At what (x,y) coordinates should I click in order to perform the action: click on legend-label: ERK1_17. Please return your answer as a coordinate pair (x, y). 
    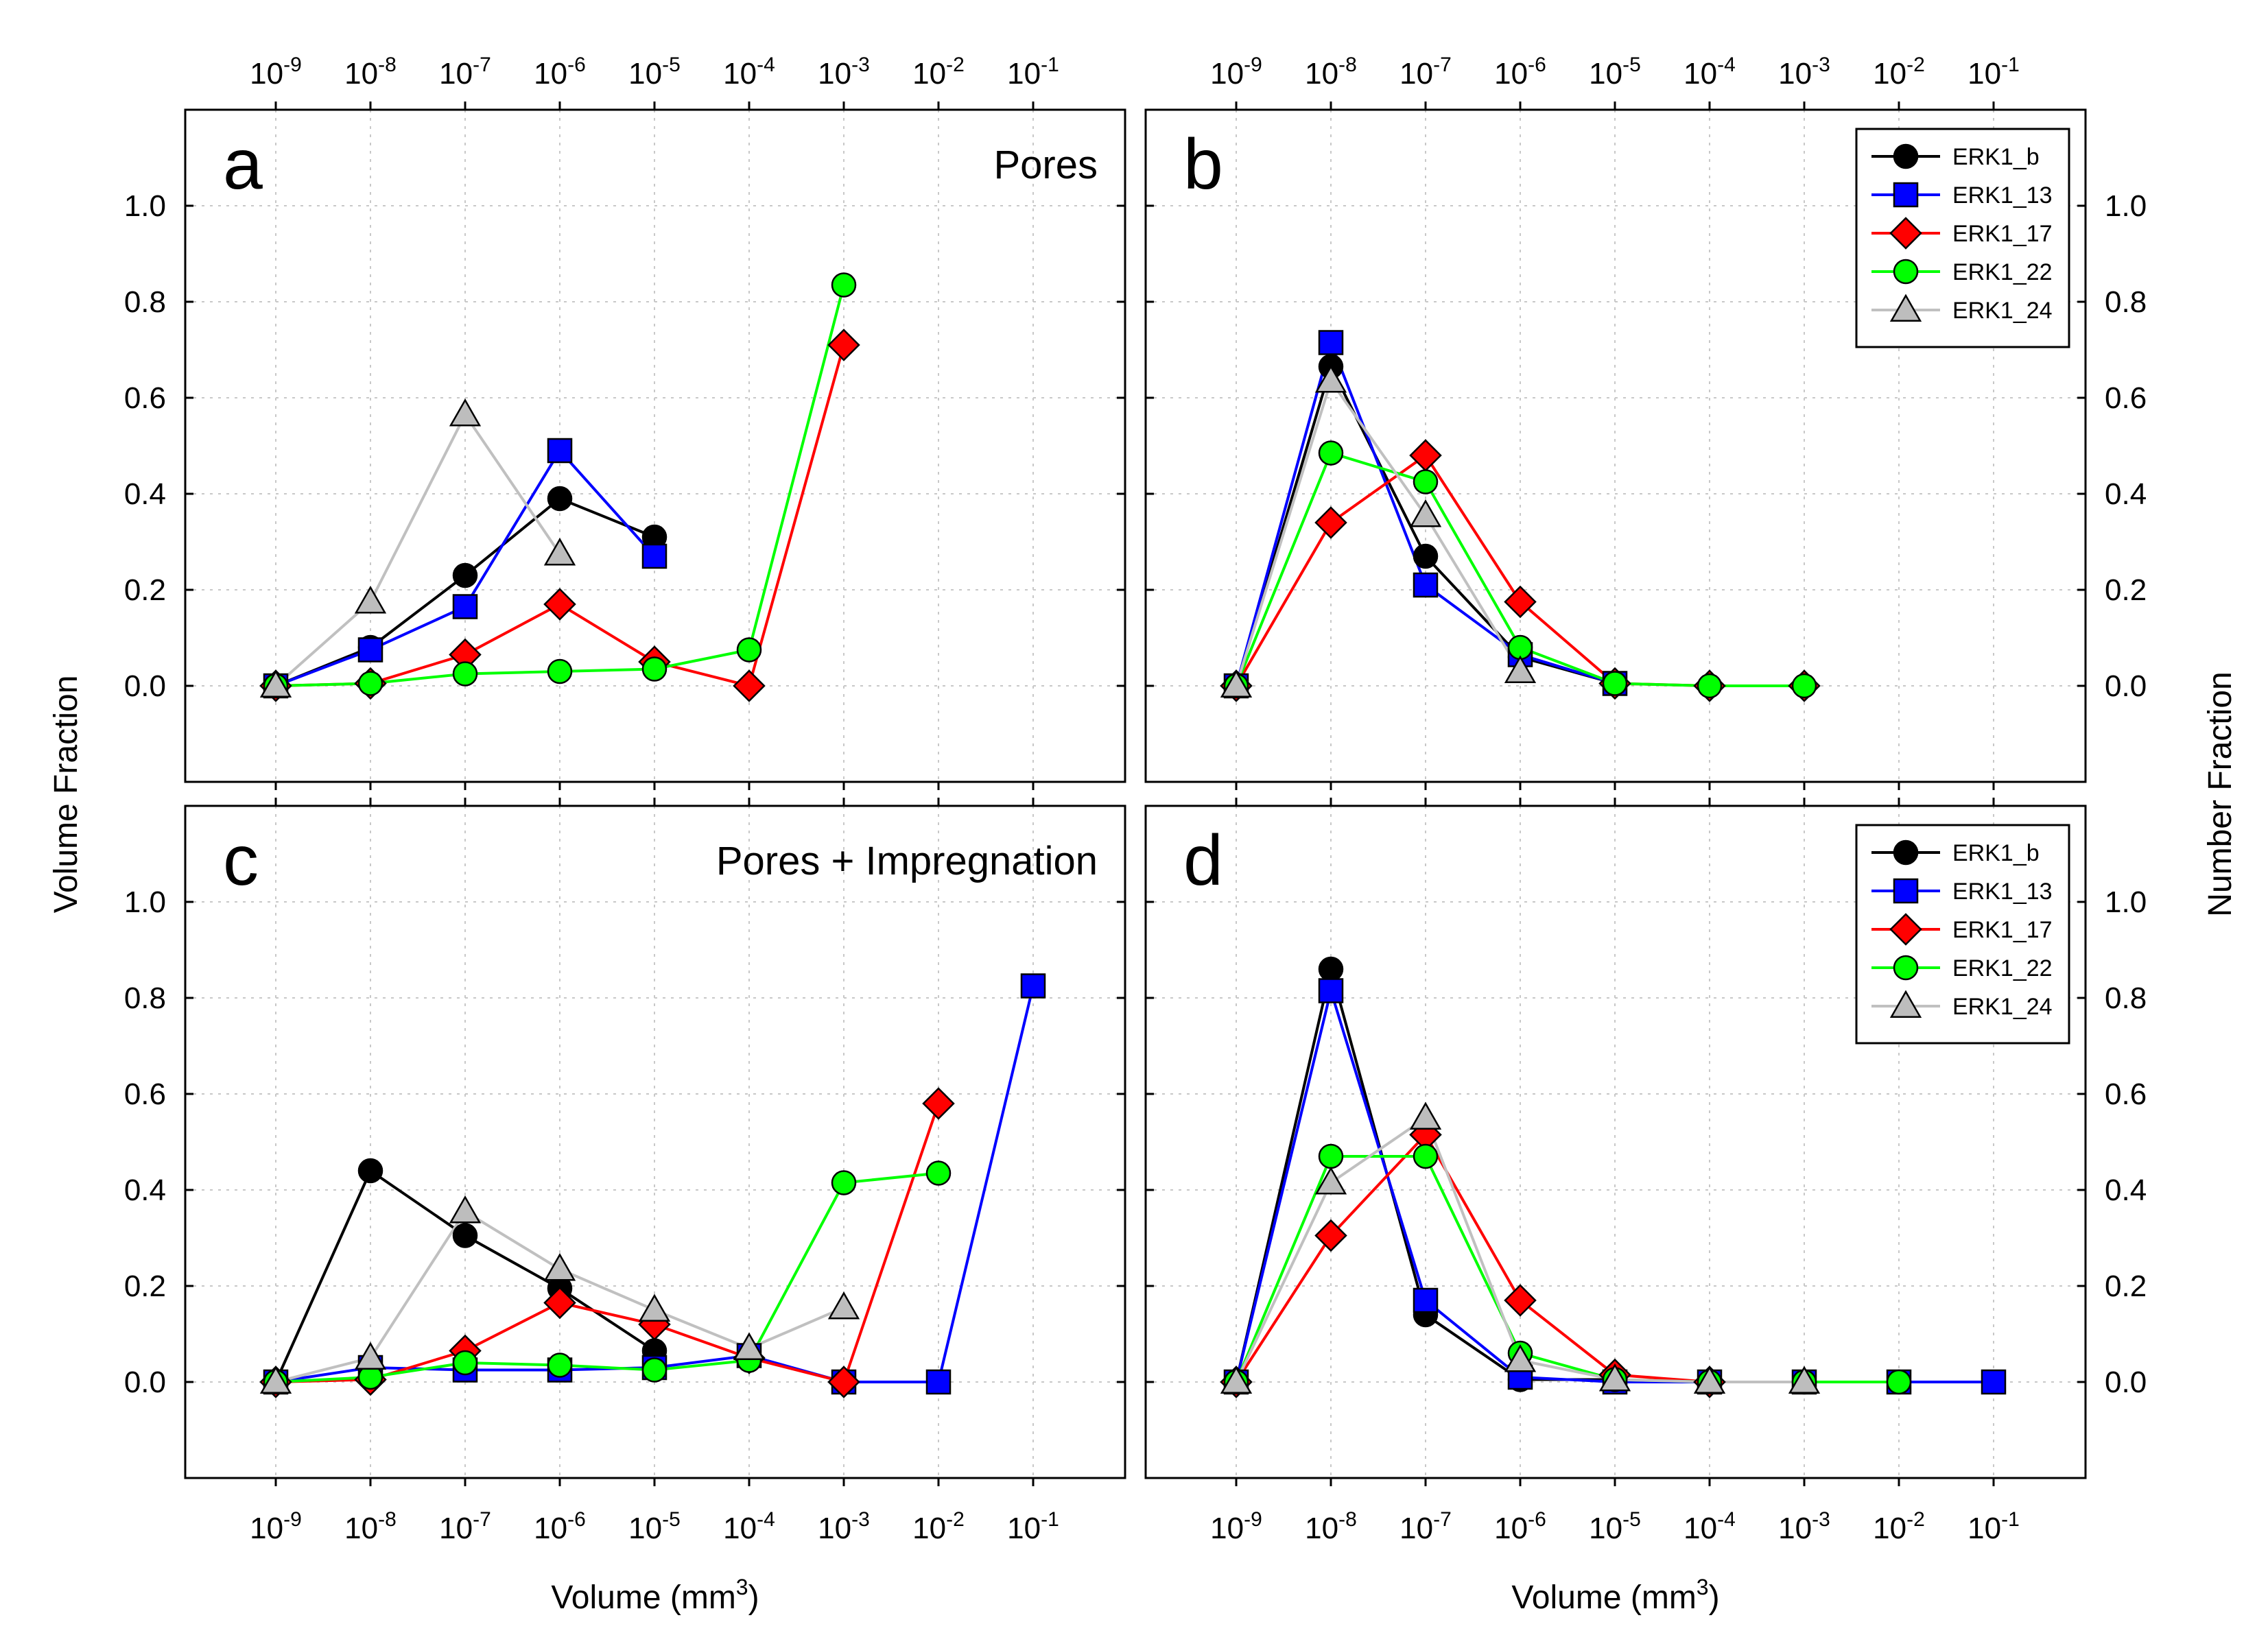
    Looking at the image, I should click on (2003, 234).